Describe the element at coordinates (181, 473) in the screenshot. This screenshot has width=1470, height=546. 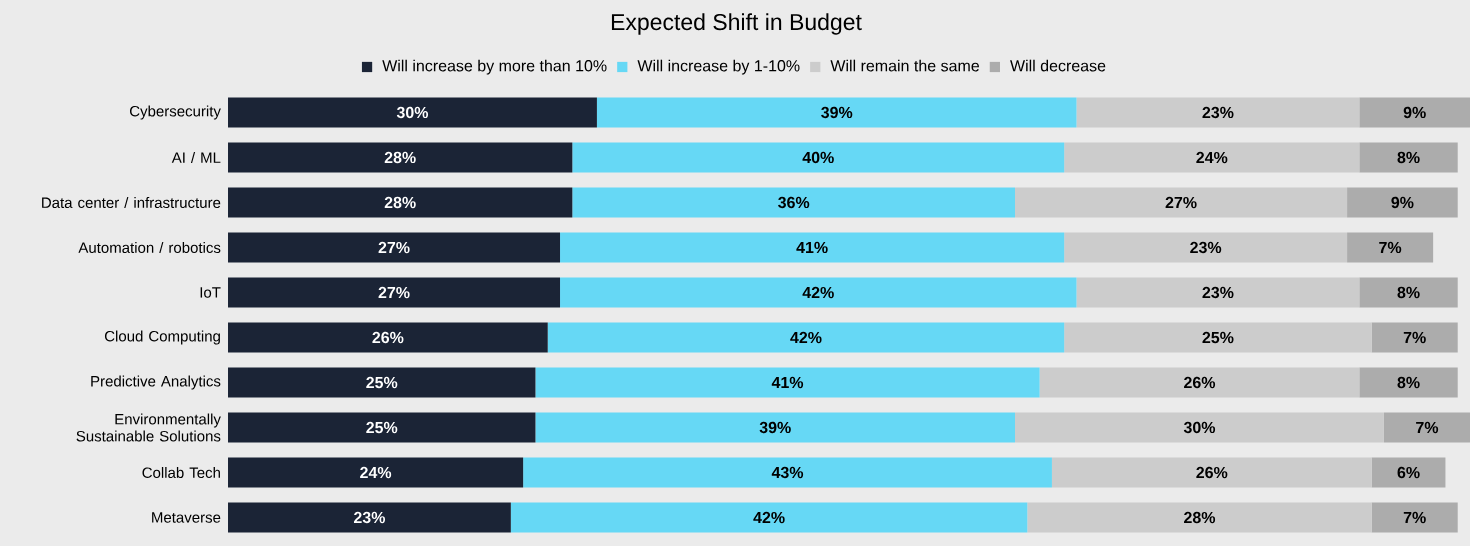
I see `y-tick-label: Collab Tech` at that location.